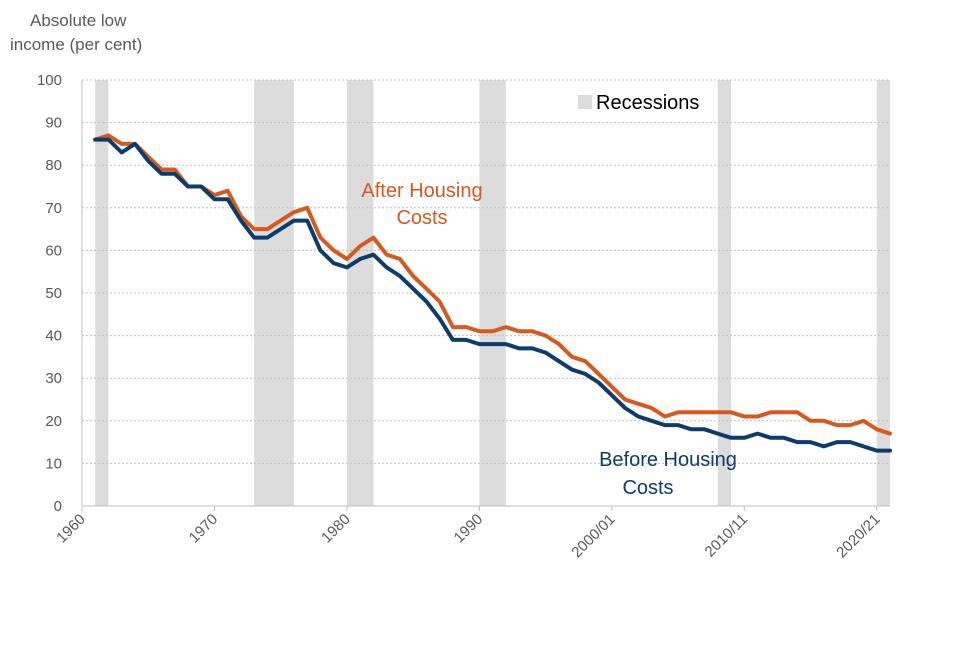  Describe the element at coordinates (336, 529) in the screenshot. I see `x-tick-label-1980: 1980` at that location.